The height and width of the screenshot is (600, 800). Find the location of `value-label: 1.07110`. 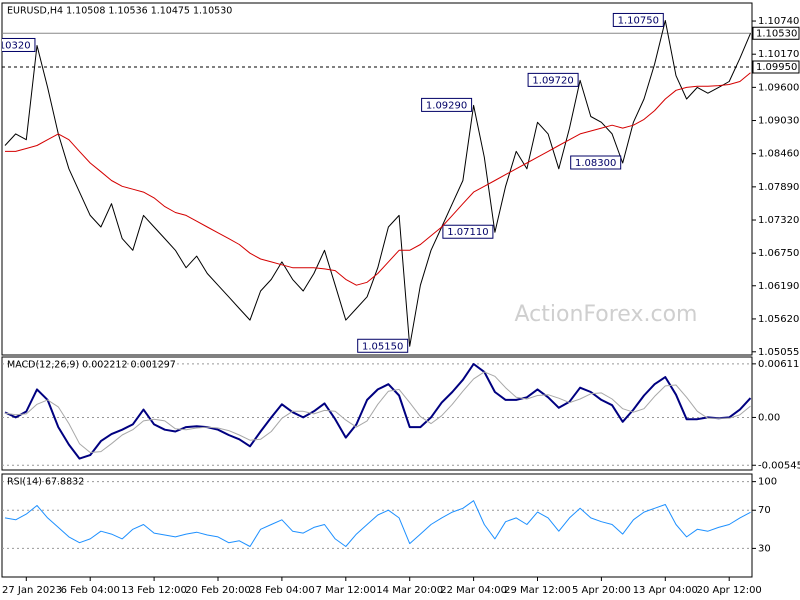

value-label: 1.07110 is located at coordinates (467, 232).